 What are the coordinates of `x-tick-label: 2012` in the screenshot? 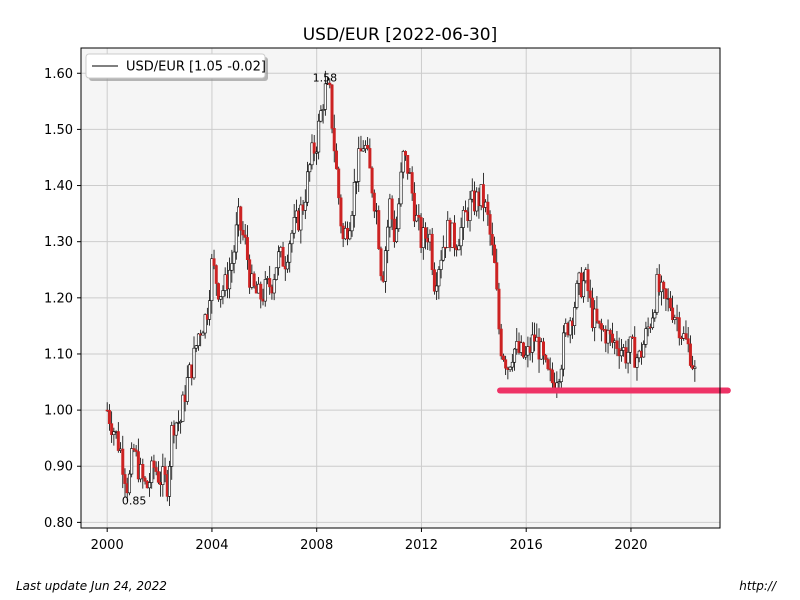 It's located at (421, 545).